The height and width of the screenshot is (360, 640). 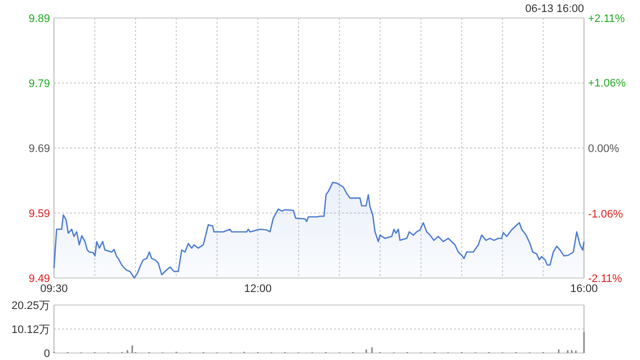 I want to click on y2-tick-label: -1.06%, so click(x=606, y=214).